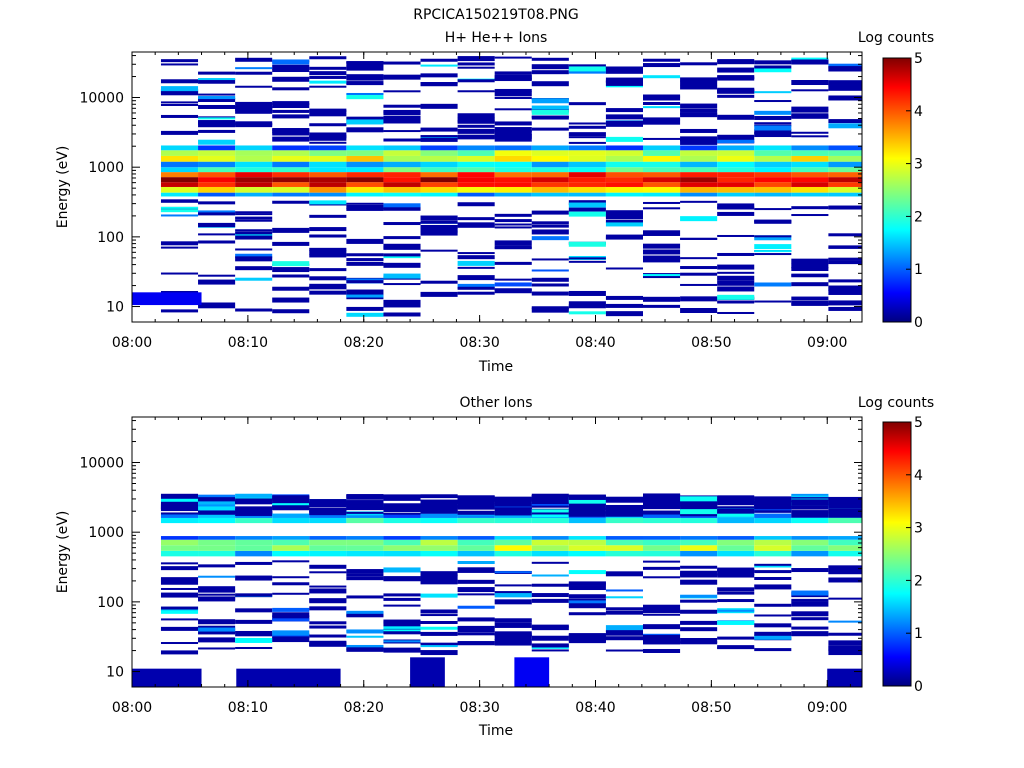  I want to click on y-tick-label: 1000, so click(106, 533).